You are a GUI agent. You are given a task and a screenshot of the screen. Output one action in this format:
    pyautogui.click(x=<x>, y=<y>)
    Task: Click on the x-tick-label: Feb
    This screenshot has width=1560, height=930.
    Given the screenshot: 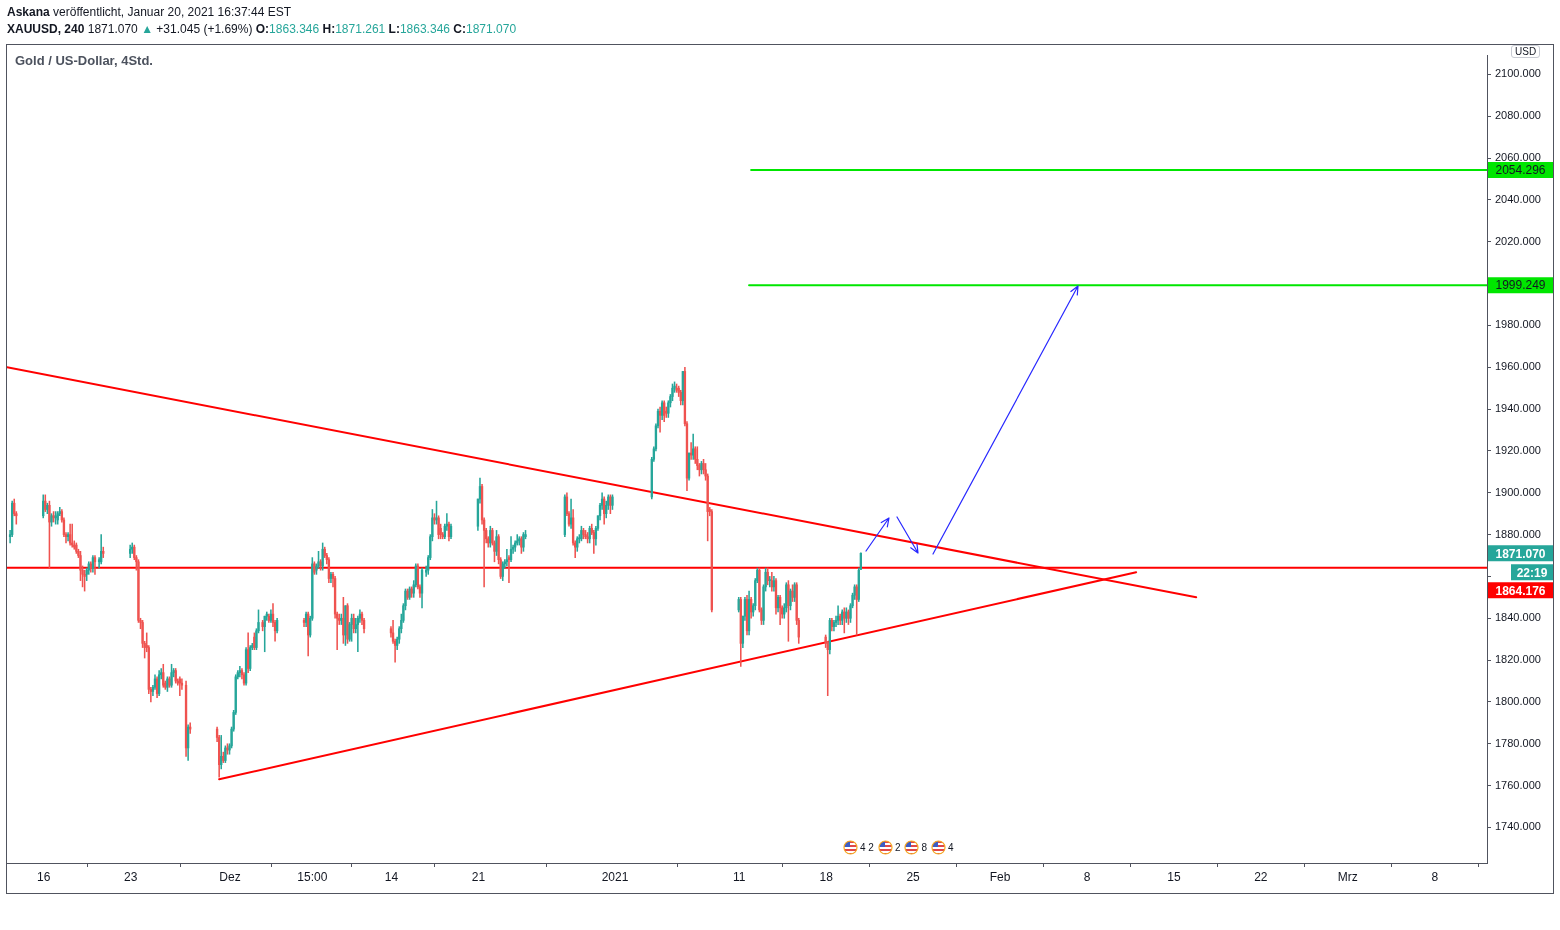 What is the action you would take?
    pyautogui.click(x=1000, y=876)
    